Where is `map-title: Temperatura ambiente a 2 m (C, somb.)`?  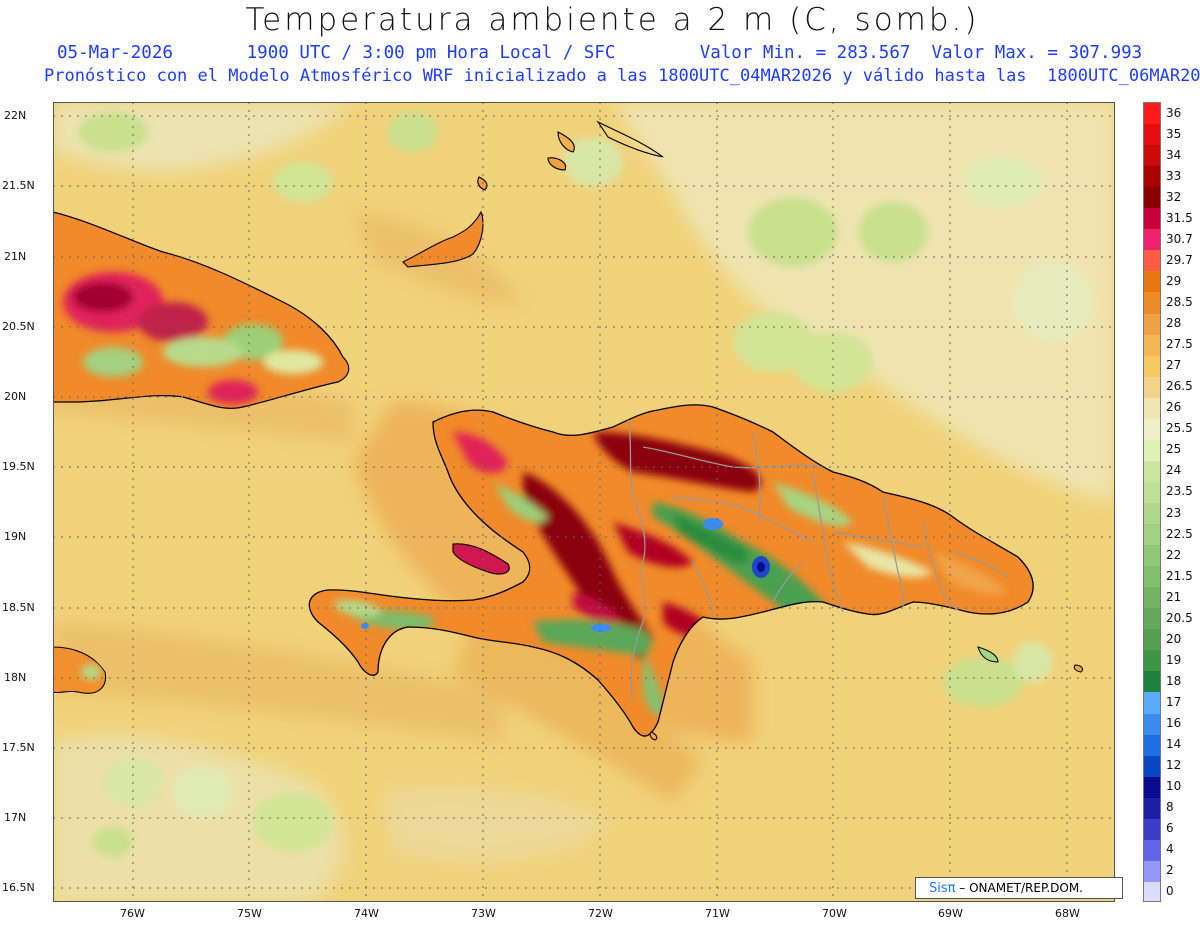
map-title: Temperatura ambiente a 2 m (C, somb.) is located at coordinates (612, 20).